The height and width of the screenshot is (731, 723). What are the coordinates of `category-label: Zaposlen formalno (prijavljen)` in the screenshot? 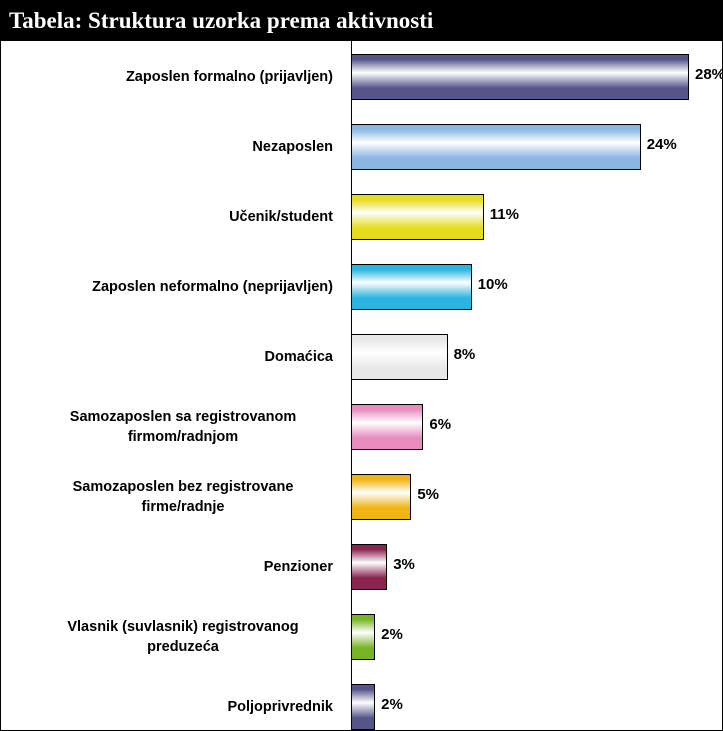 It's located at (229, 77).